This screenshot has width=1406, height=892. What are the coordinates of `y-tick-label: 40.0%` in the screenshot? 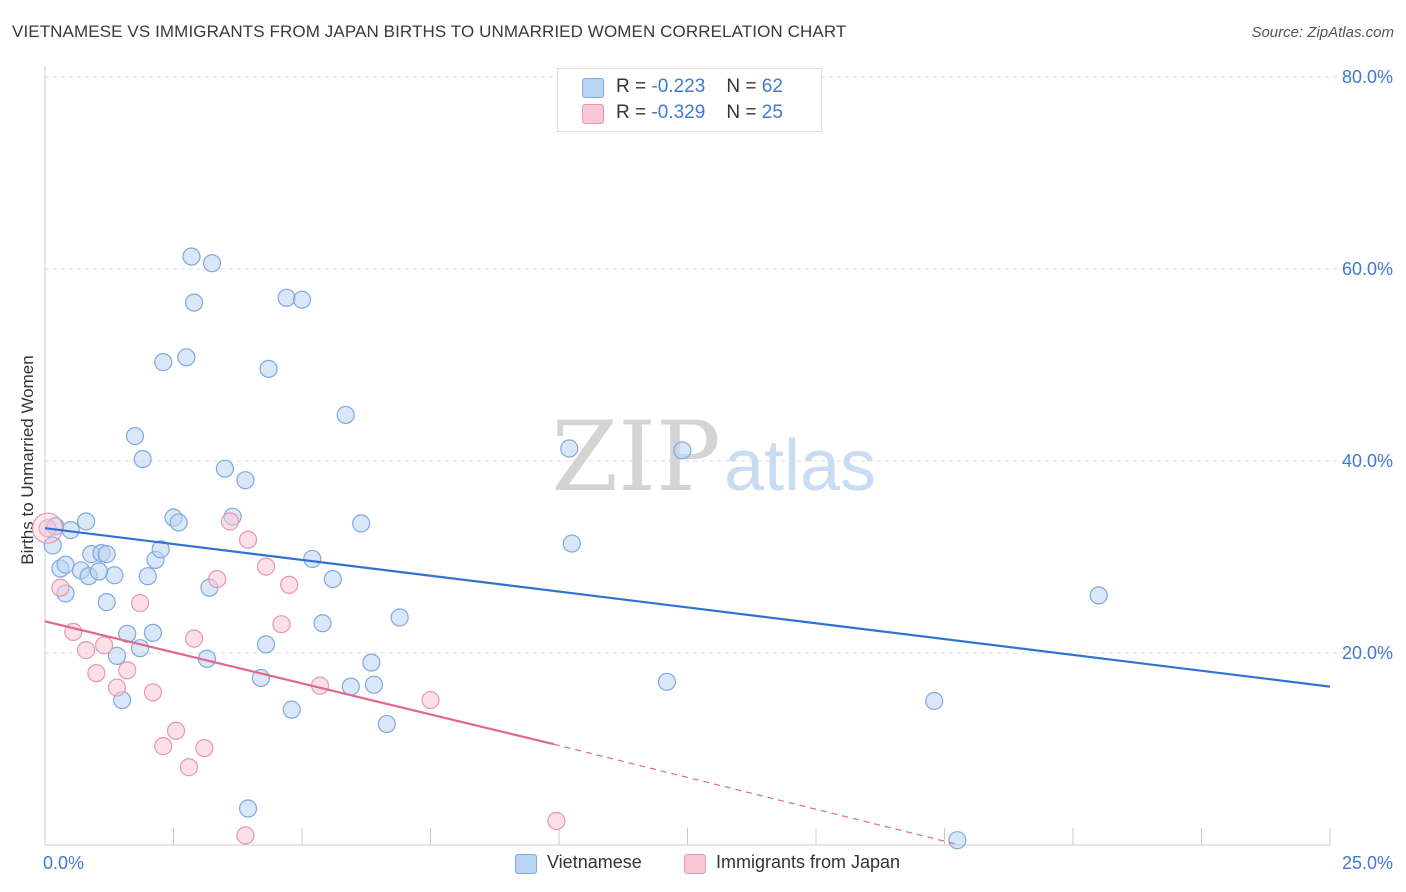 It's located at (1367, 461).